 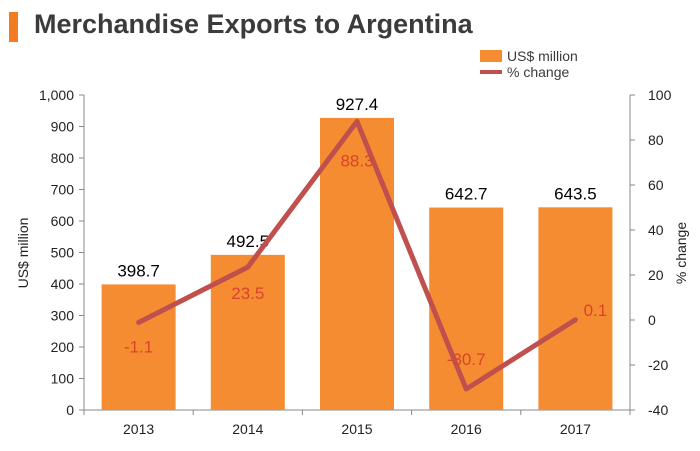 I want to click on y-tick-label: 200, so click(x=63, y=347).